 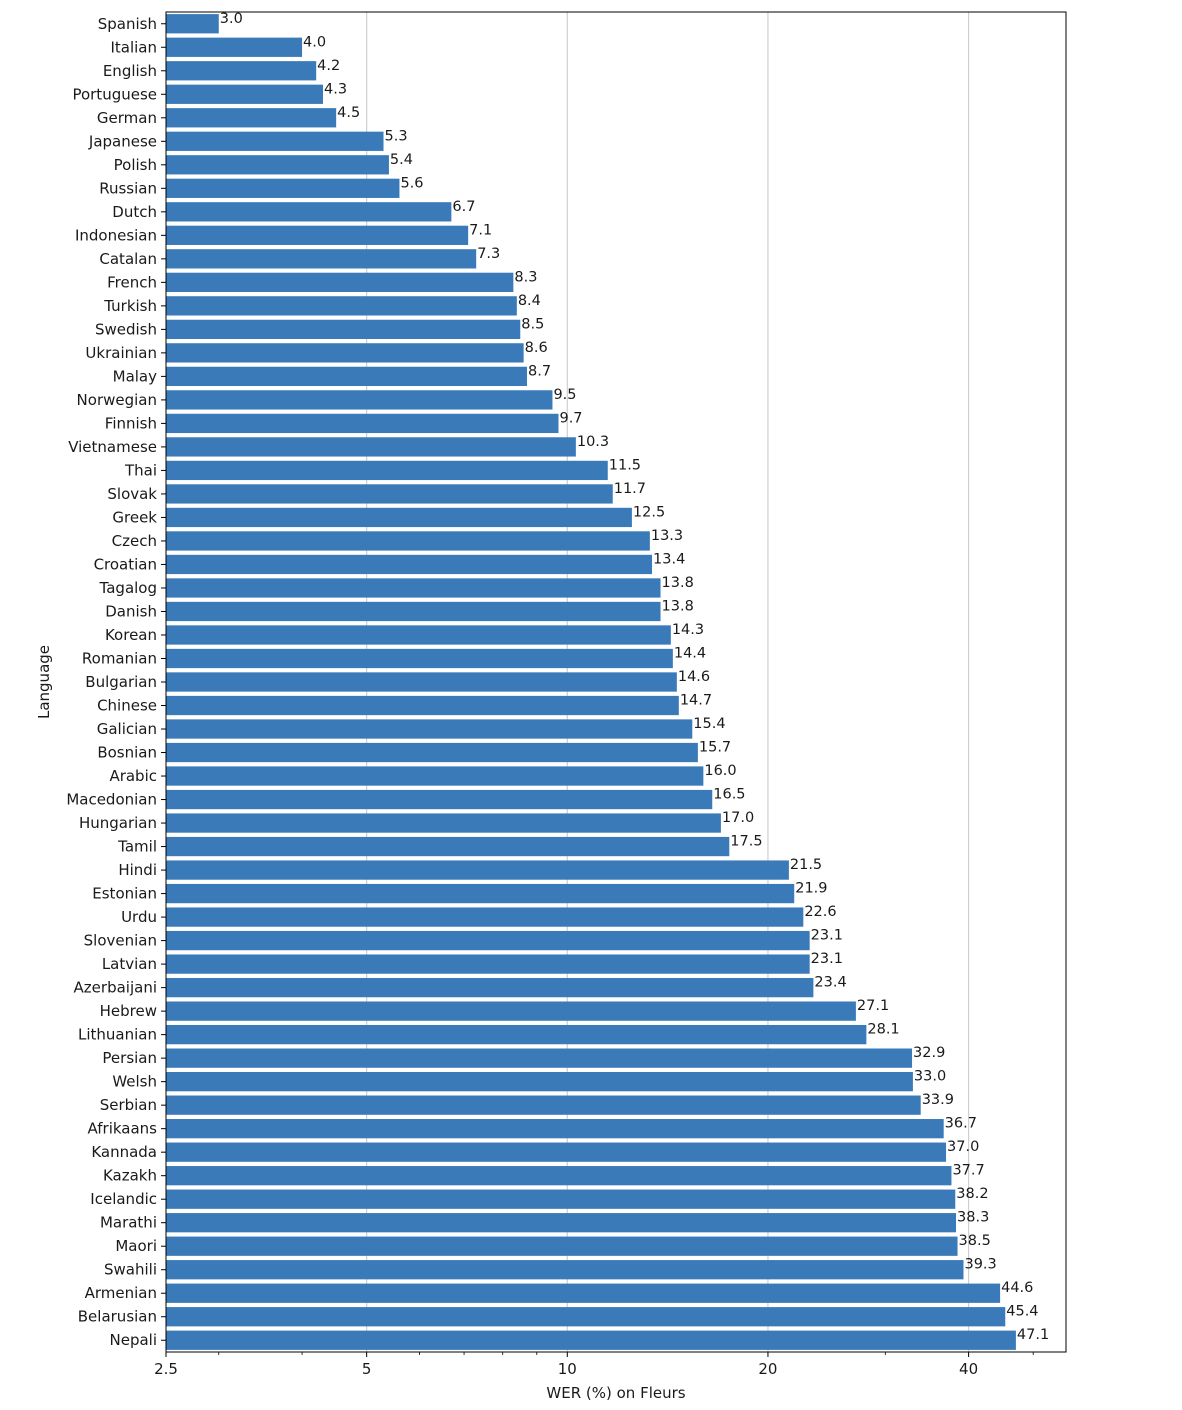 What do you see at coordinates (130, 1270) in the screenshot?
I see `y-tick-label: Swahili` at bounding box center [130, 1270].